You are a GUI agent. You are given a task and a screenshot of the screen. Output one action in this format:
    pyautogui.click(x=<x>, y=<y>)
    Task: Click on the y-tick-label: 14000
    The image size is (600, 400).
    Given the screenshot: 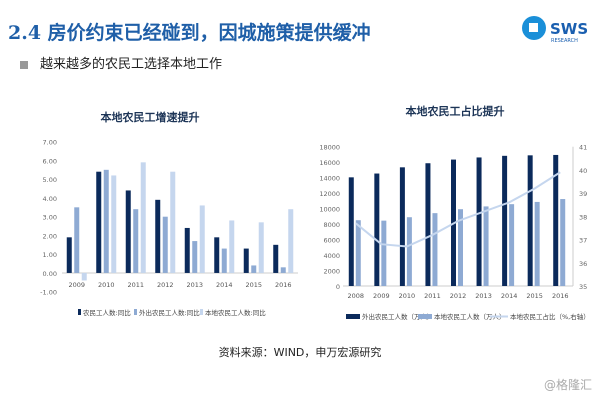 What is the action you would take?
    pyautogui.click(x=329, y=179)
    